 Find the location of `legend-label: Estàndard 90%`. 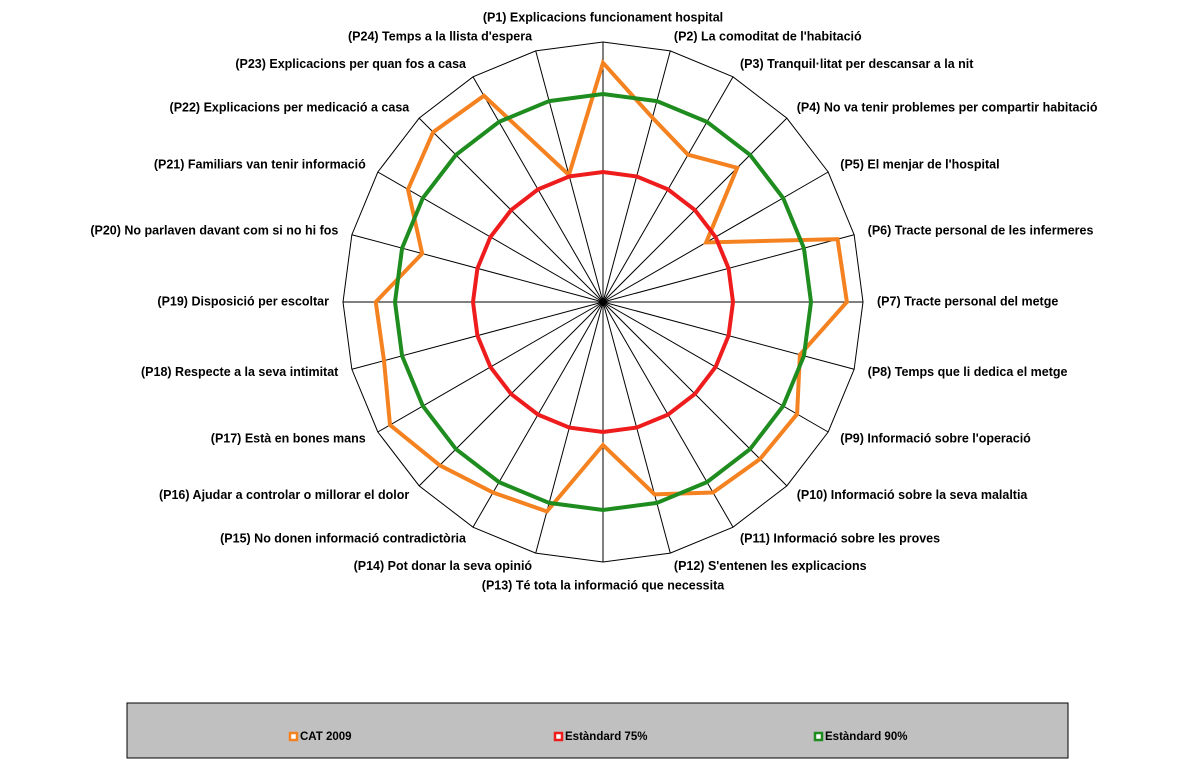

legend-label: Estàndard 90% is located at coordinates (866, 737).